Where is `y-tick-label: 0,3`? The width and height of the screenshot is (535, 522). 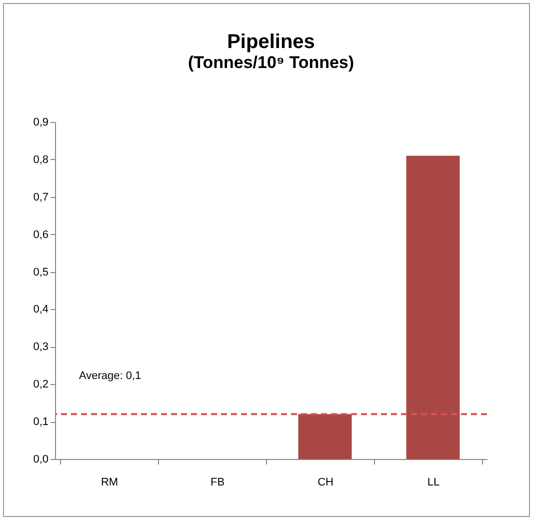
y-tick-label: 0,3 is located at coordinates (40, 347).